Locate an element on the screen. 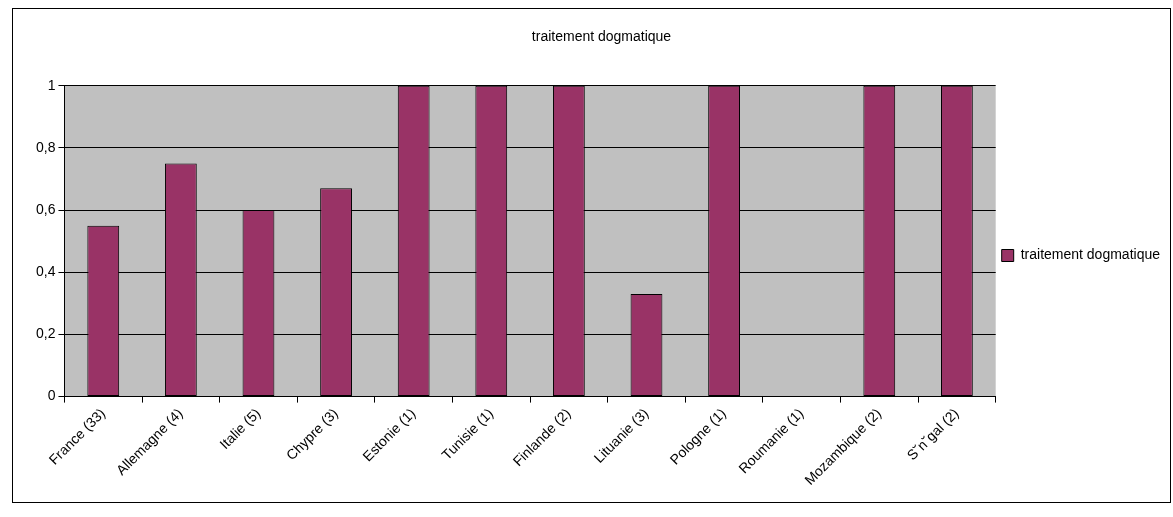 The image size is (1173, 517). y-tick-label: 0,8 is located at coordinates (45, 146).